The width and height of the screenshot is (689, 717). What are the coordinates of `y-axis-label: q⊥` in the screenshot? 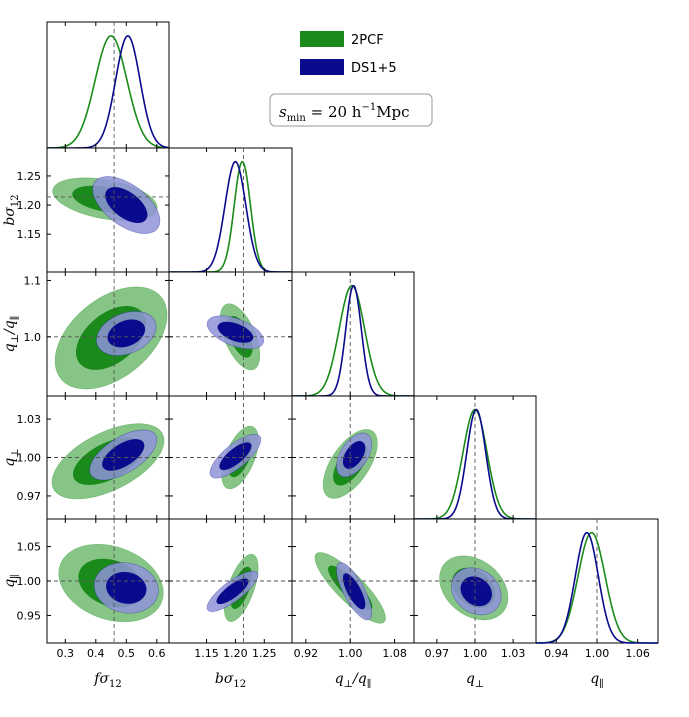 It's located at (11, 457).